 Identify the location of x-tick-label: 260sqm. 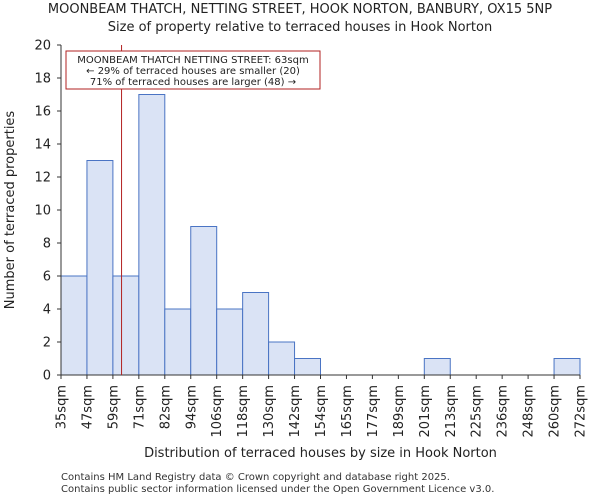
(555, 411).